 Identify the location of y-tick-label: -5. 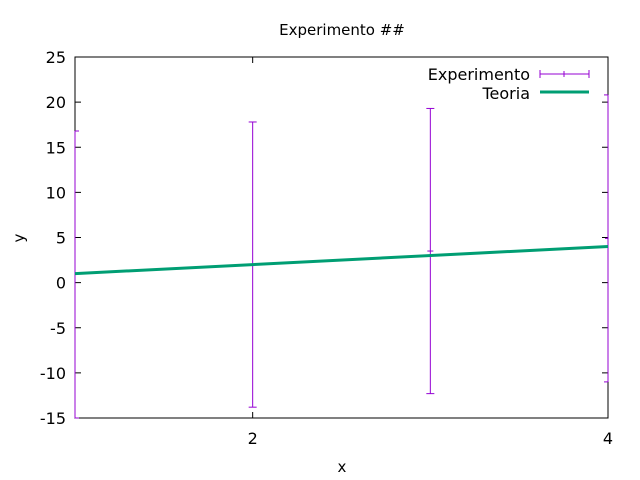
(58, 328).